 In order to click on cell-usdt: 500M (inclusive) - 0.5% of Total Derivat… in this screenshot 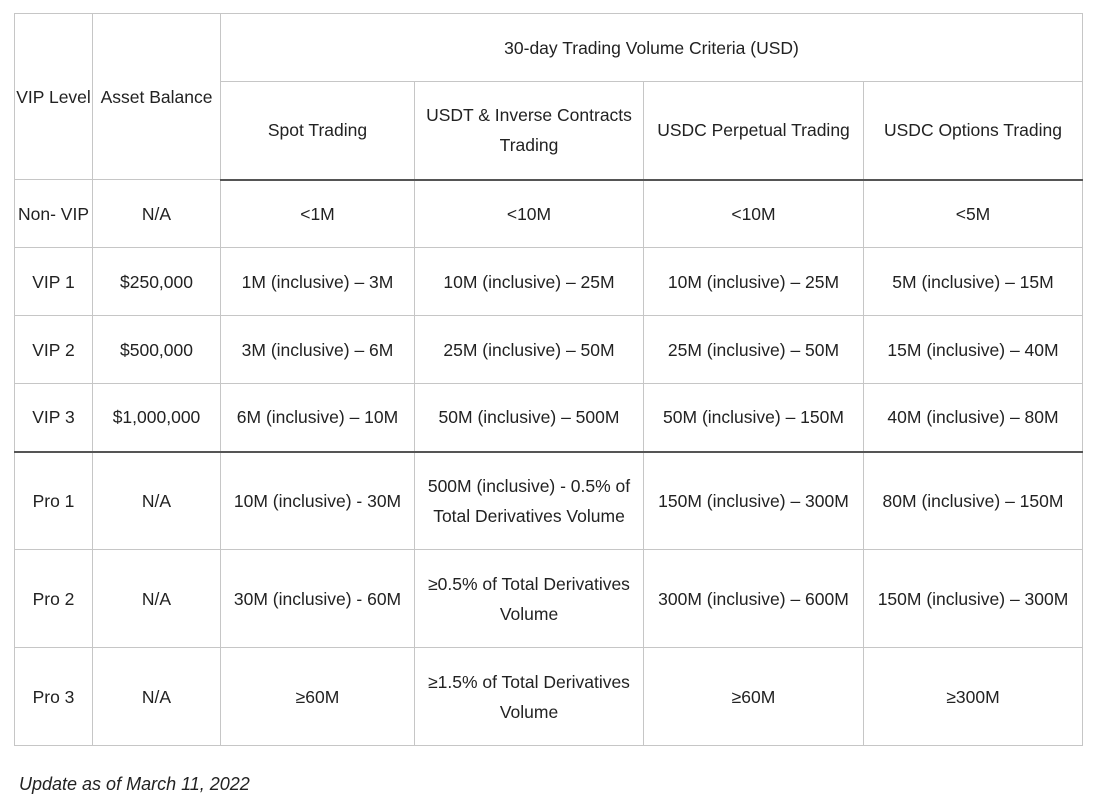, I will do `click(529, 500)`.